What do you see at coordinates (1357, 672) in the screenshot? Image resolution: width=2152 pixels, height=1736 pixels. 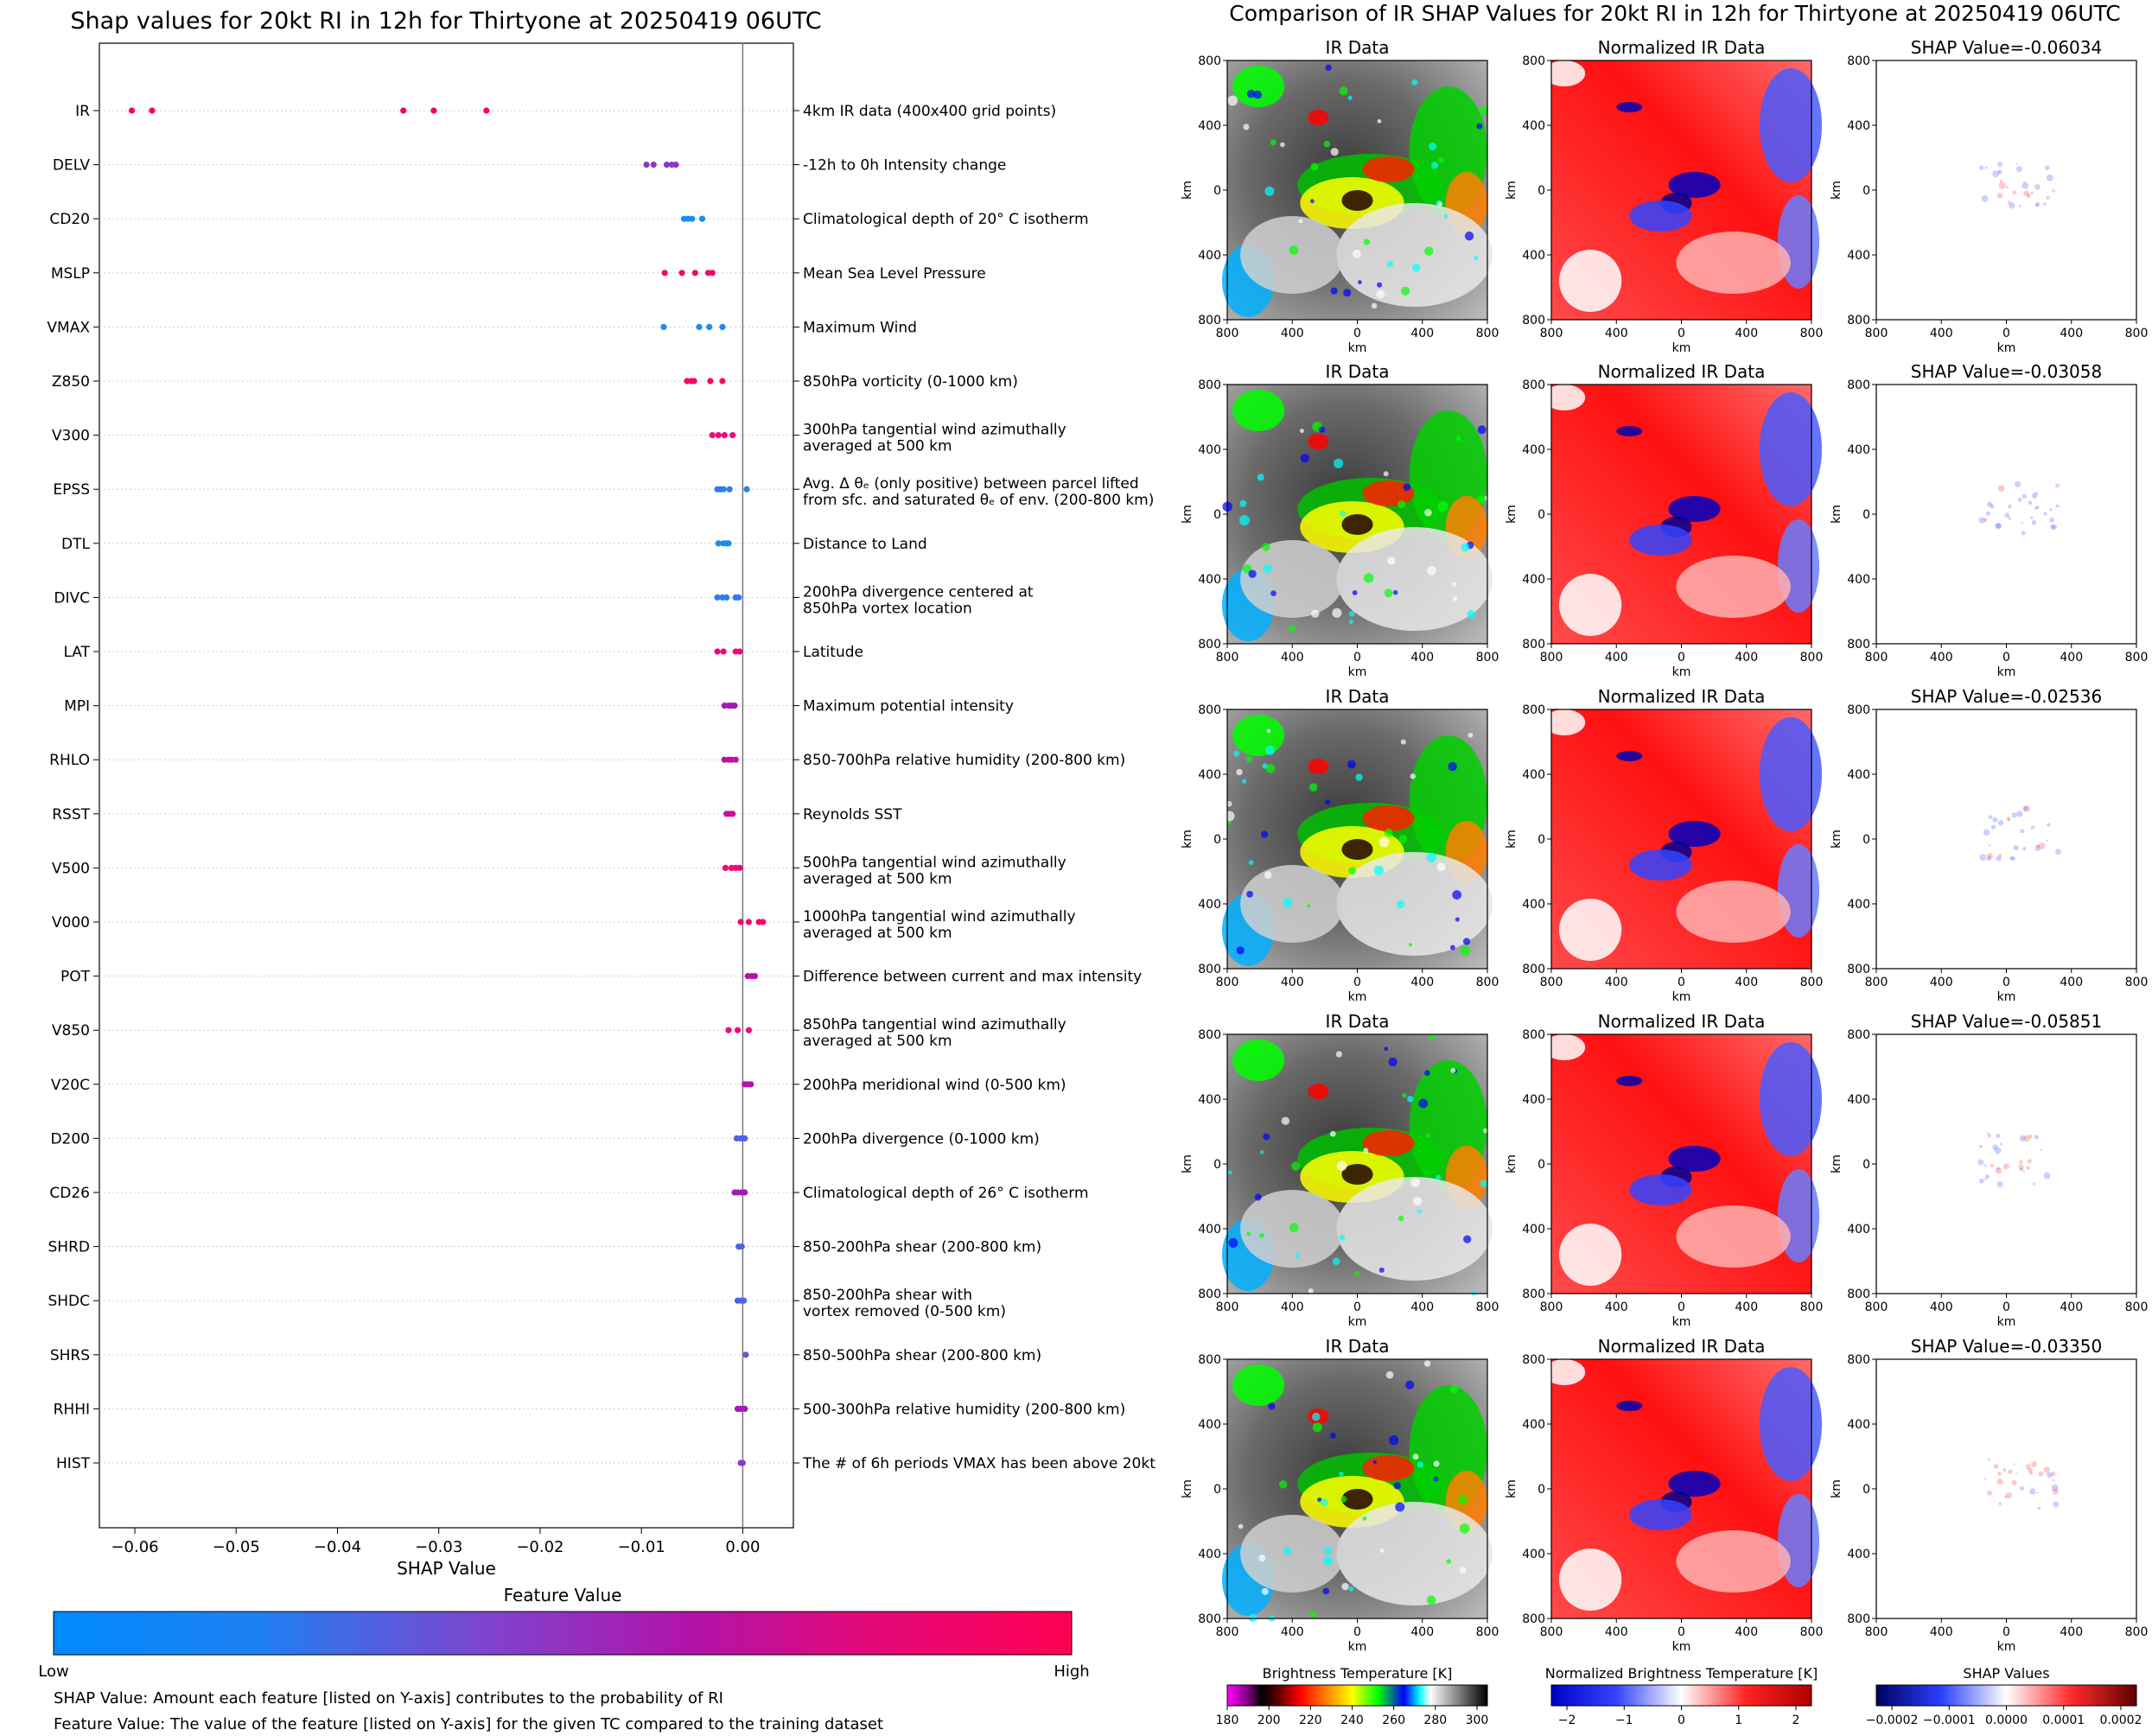 I see `x-axis-label: km` at bounding box center [1357, 672].